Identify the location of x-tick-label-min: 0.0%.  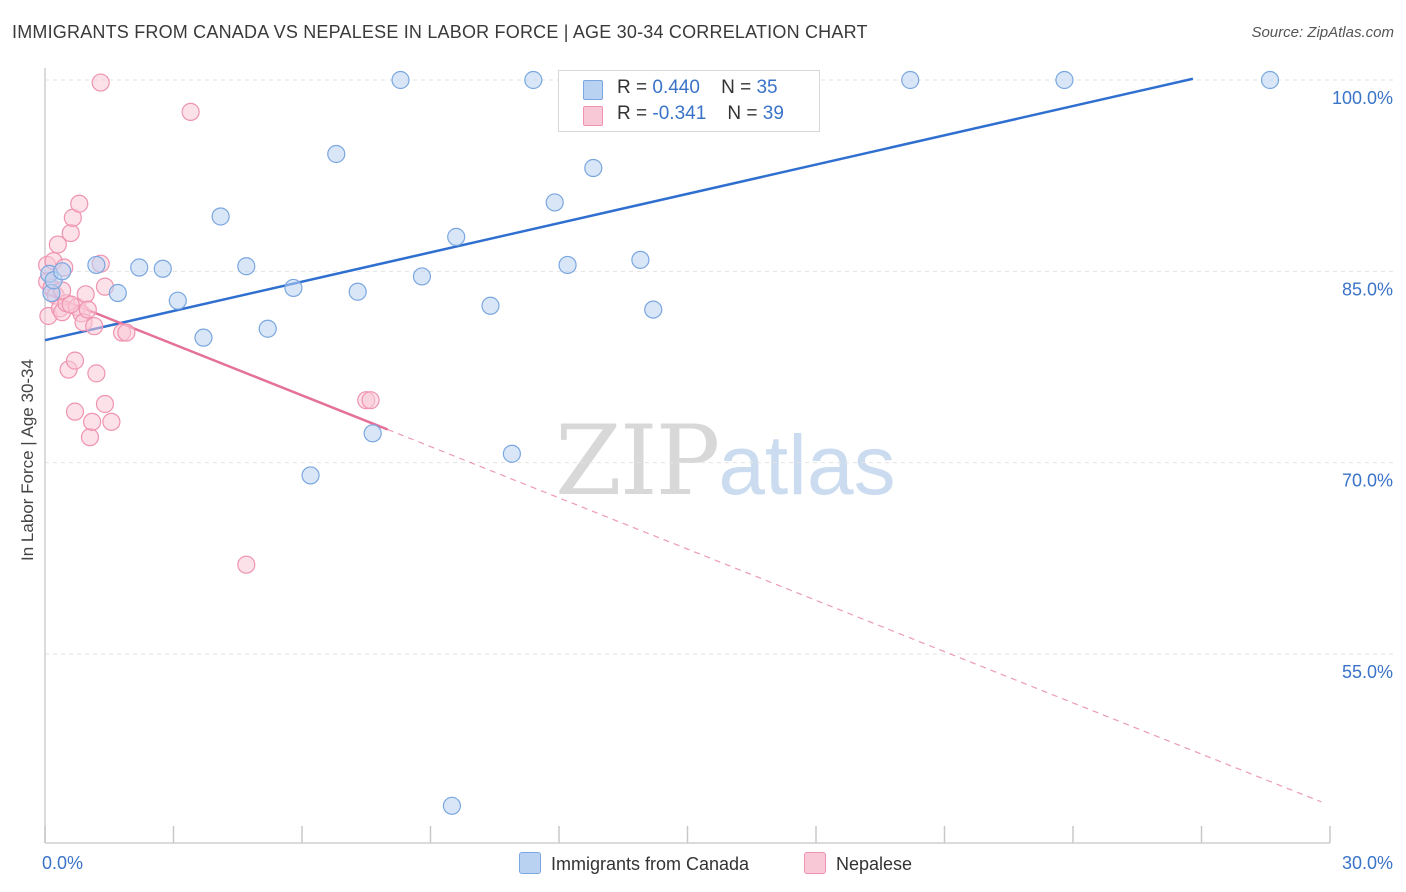
(62, 863).